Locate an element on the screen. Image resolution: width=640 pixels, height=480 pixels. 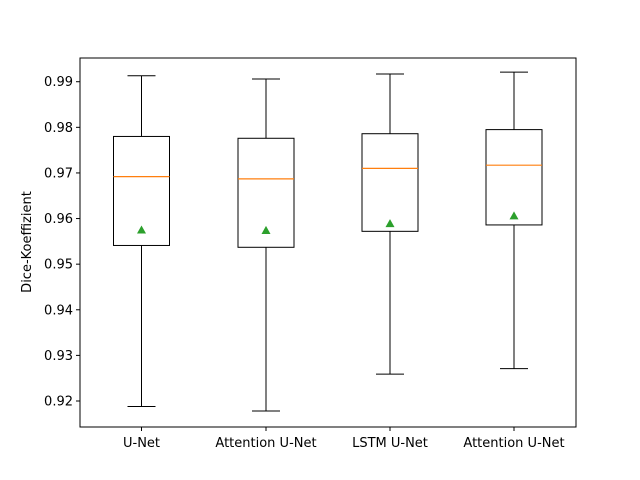
x-tick-label: U-Net is located at coordinates (141, 443).